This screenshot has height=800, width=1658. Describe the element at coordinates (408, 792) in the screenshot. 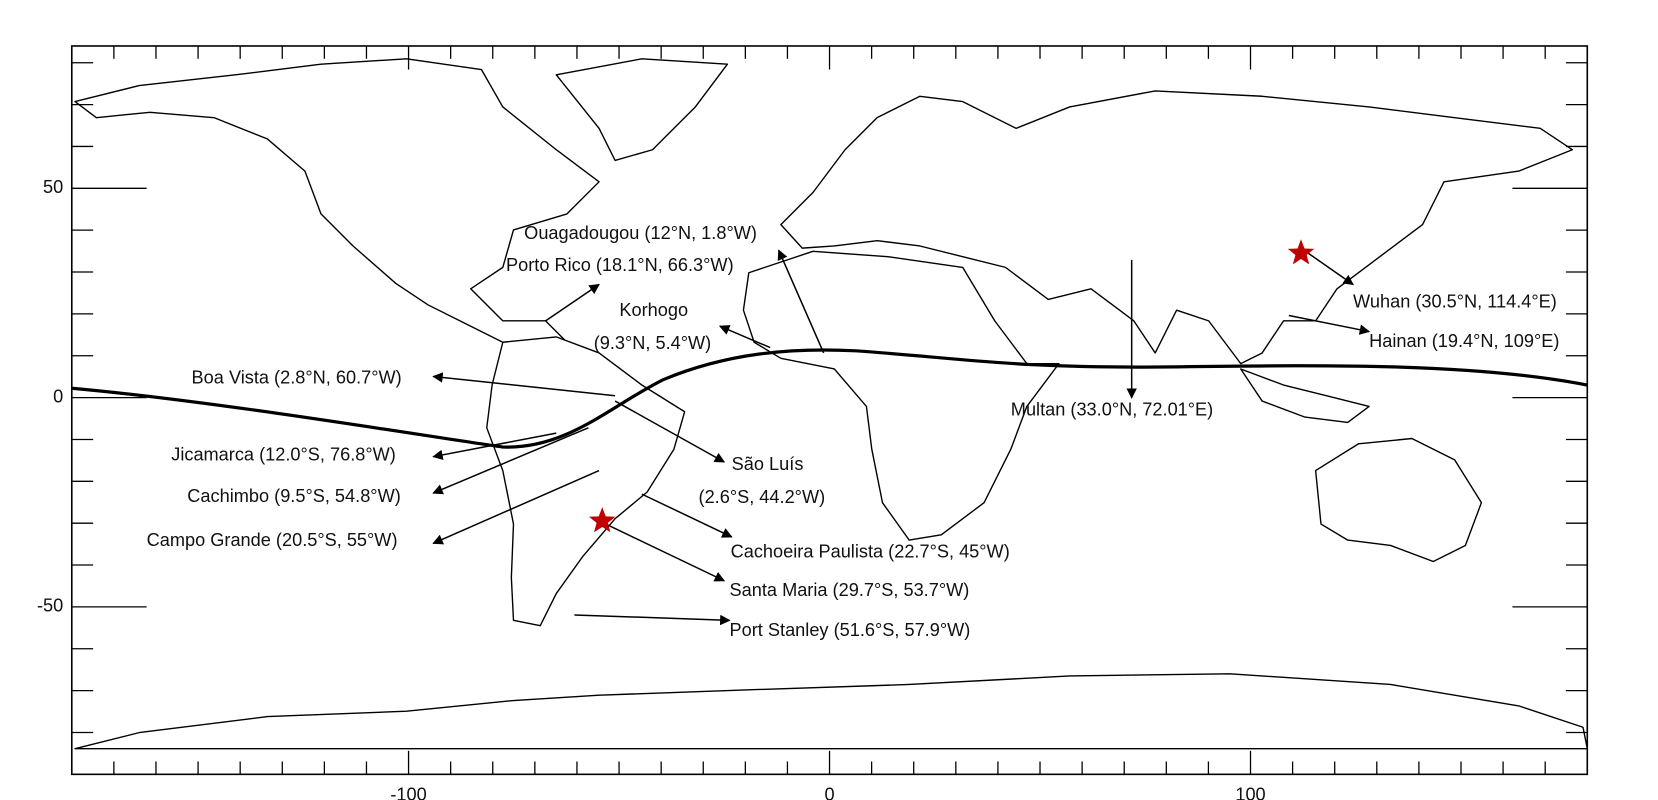

I see `x-tick-label: -100` at that location.